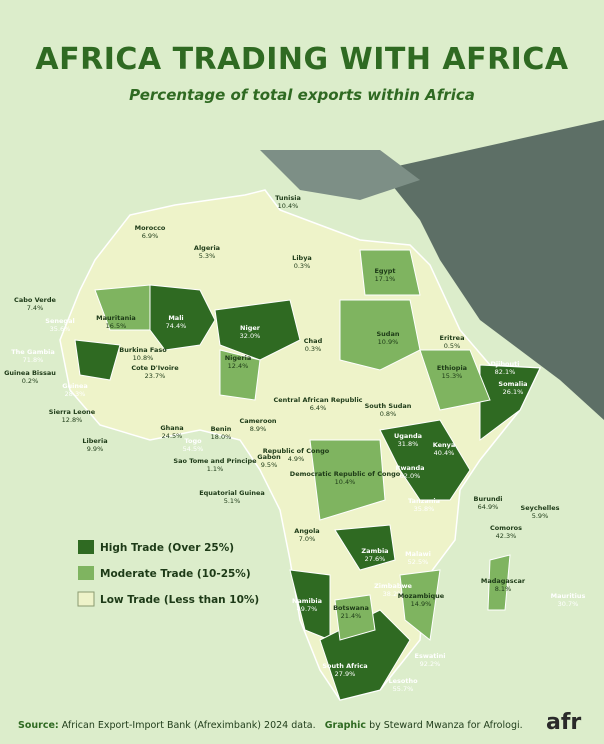 This screenshot has height=744, width=604. I want to click on country-value: 28.3%, so click(75, 394).